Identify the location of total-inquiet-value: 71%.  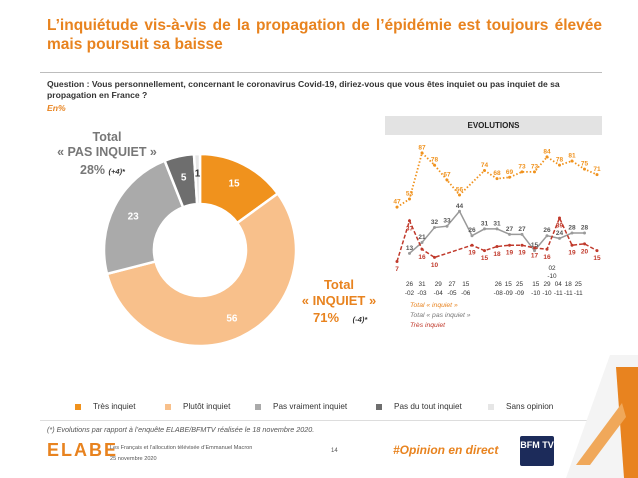
(326, 317).